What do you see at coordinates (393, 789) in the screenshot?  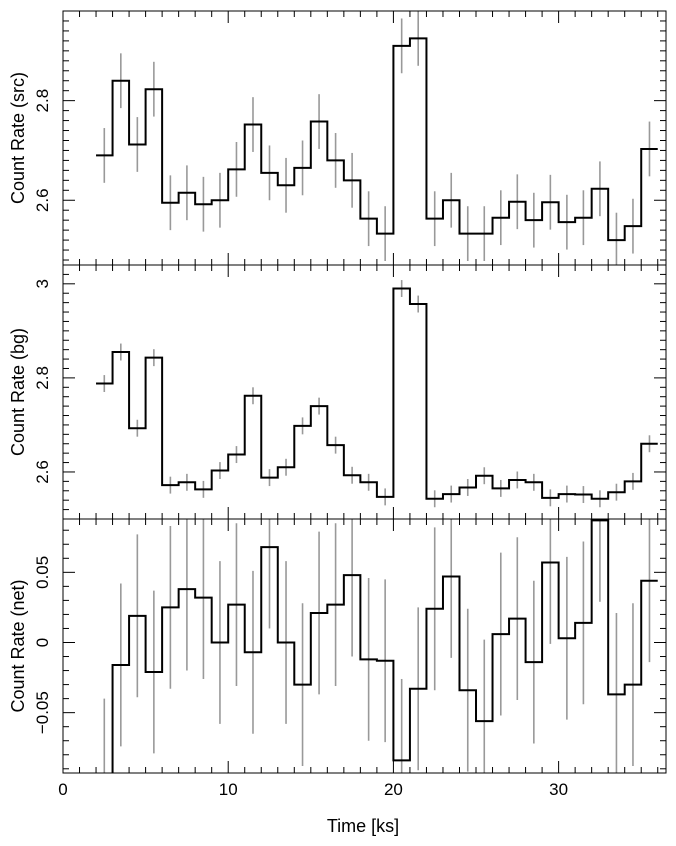 I see `x-tick-label: 20` at bounding box center [393, 789].